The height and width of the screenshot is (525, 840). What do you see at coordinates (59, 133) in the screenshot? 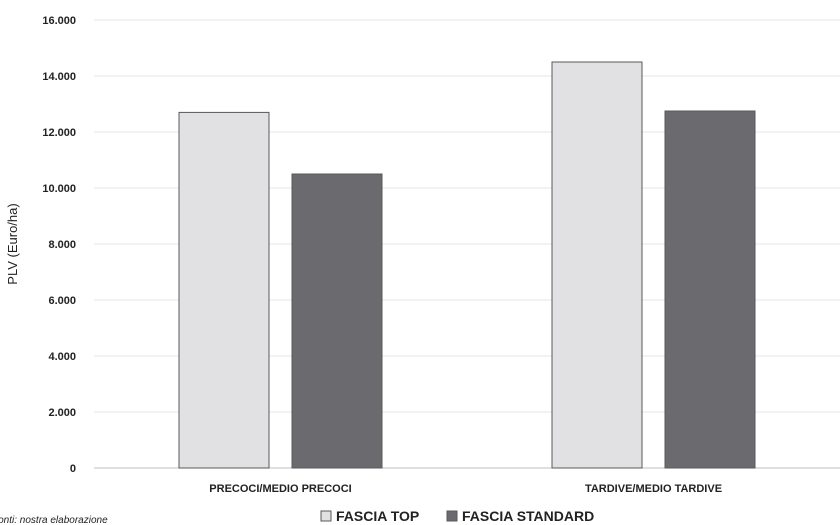
I see `y-tick-label: 12.000` at bounding box center [59, 133].